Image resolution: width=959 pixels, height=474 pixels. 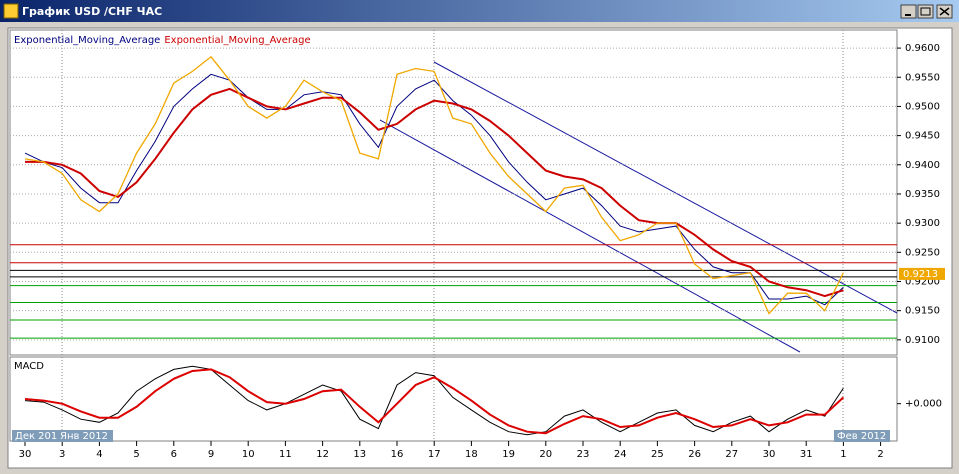 I want to click on y-tick-label: 0.9500, so click(x=922, y=106).